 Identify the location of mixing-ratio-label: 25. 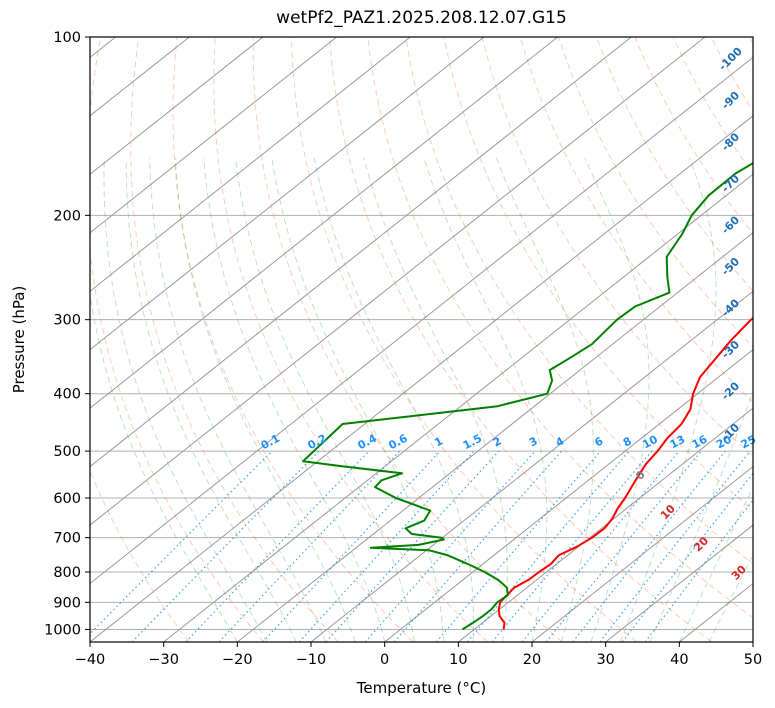
(749, 442).